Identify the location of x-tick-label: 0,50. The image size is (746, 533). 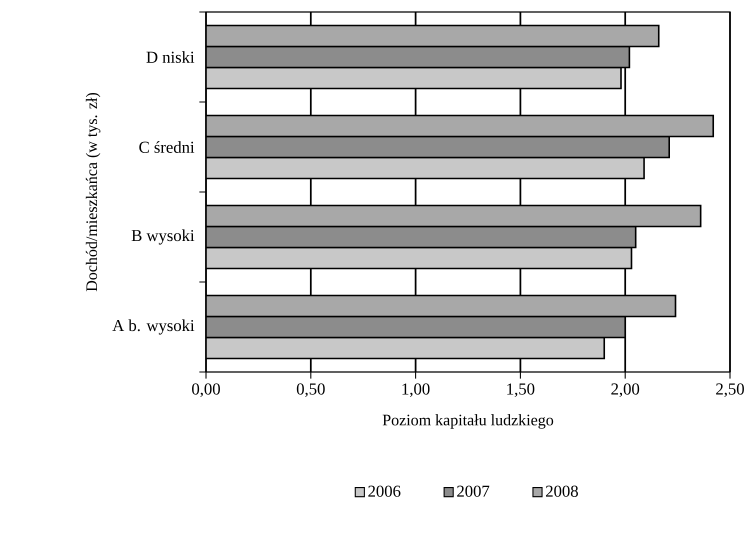
(310, 390).